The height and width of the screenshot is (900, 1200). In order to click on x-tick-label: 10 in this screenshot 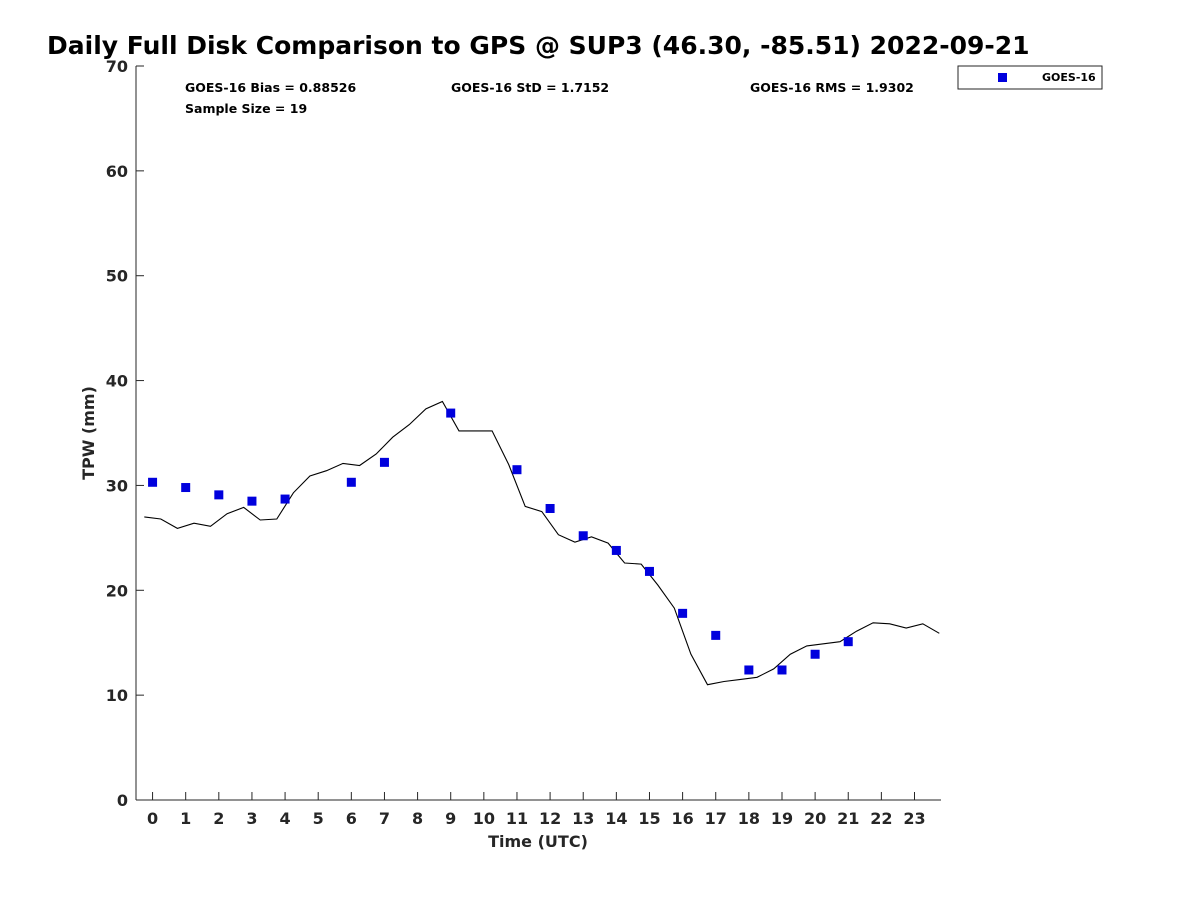, I will do `click(484, 818)`.